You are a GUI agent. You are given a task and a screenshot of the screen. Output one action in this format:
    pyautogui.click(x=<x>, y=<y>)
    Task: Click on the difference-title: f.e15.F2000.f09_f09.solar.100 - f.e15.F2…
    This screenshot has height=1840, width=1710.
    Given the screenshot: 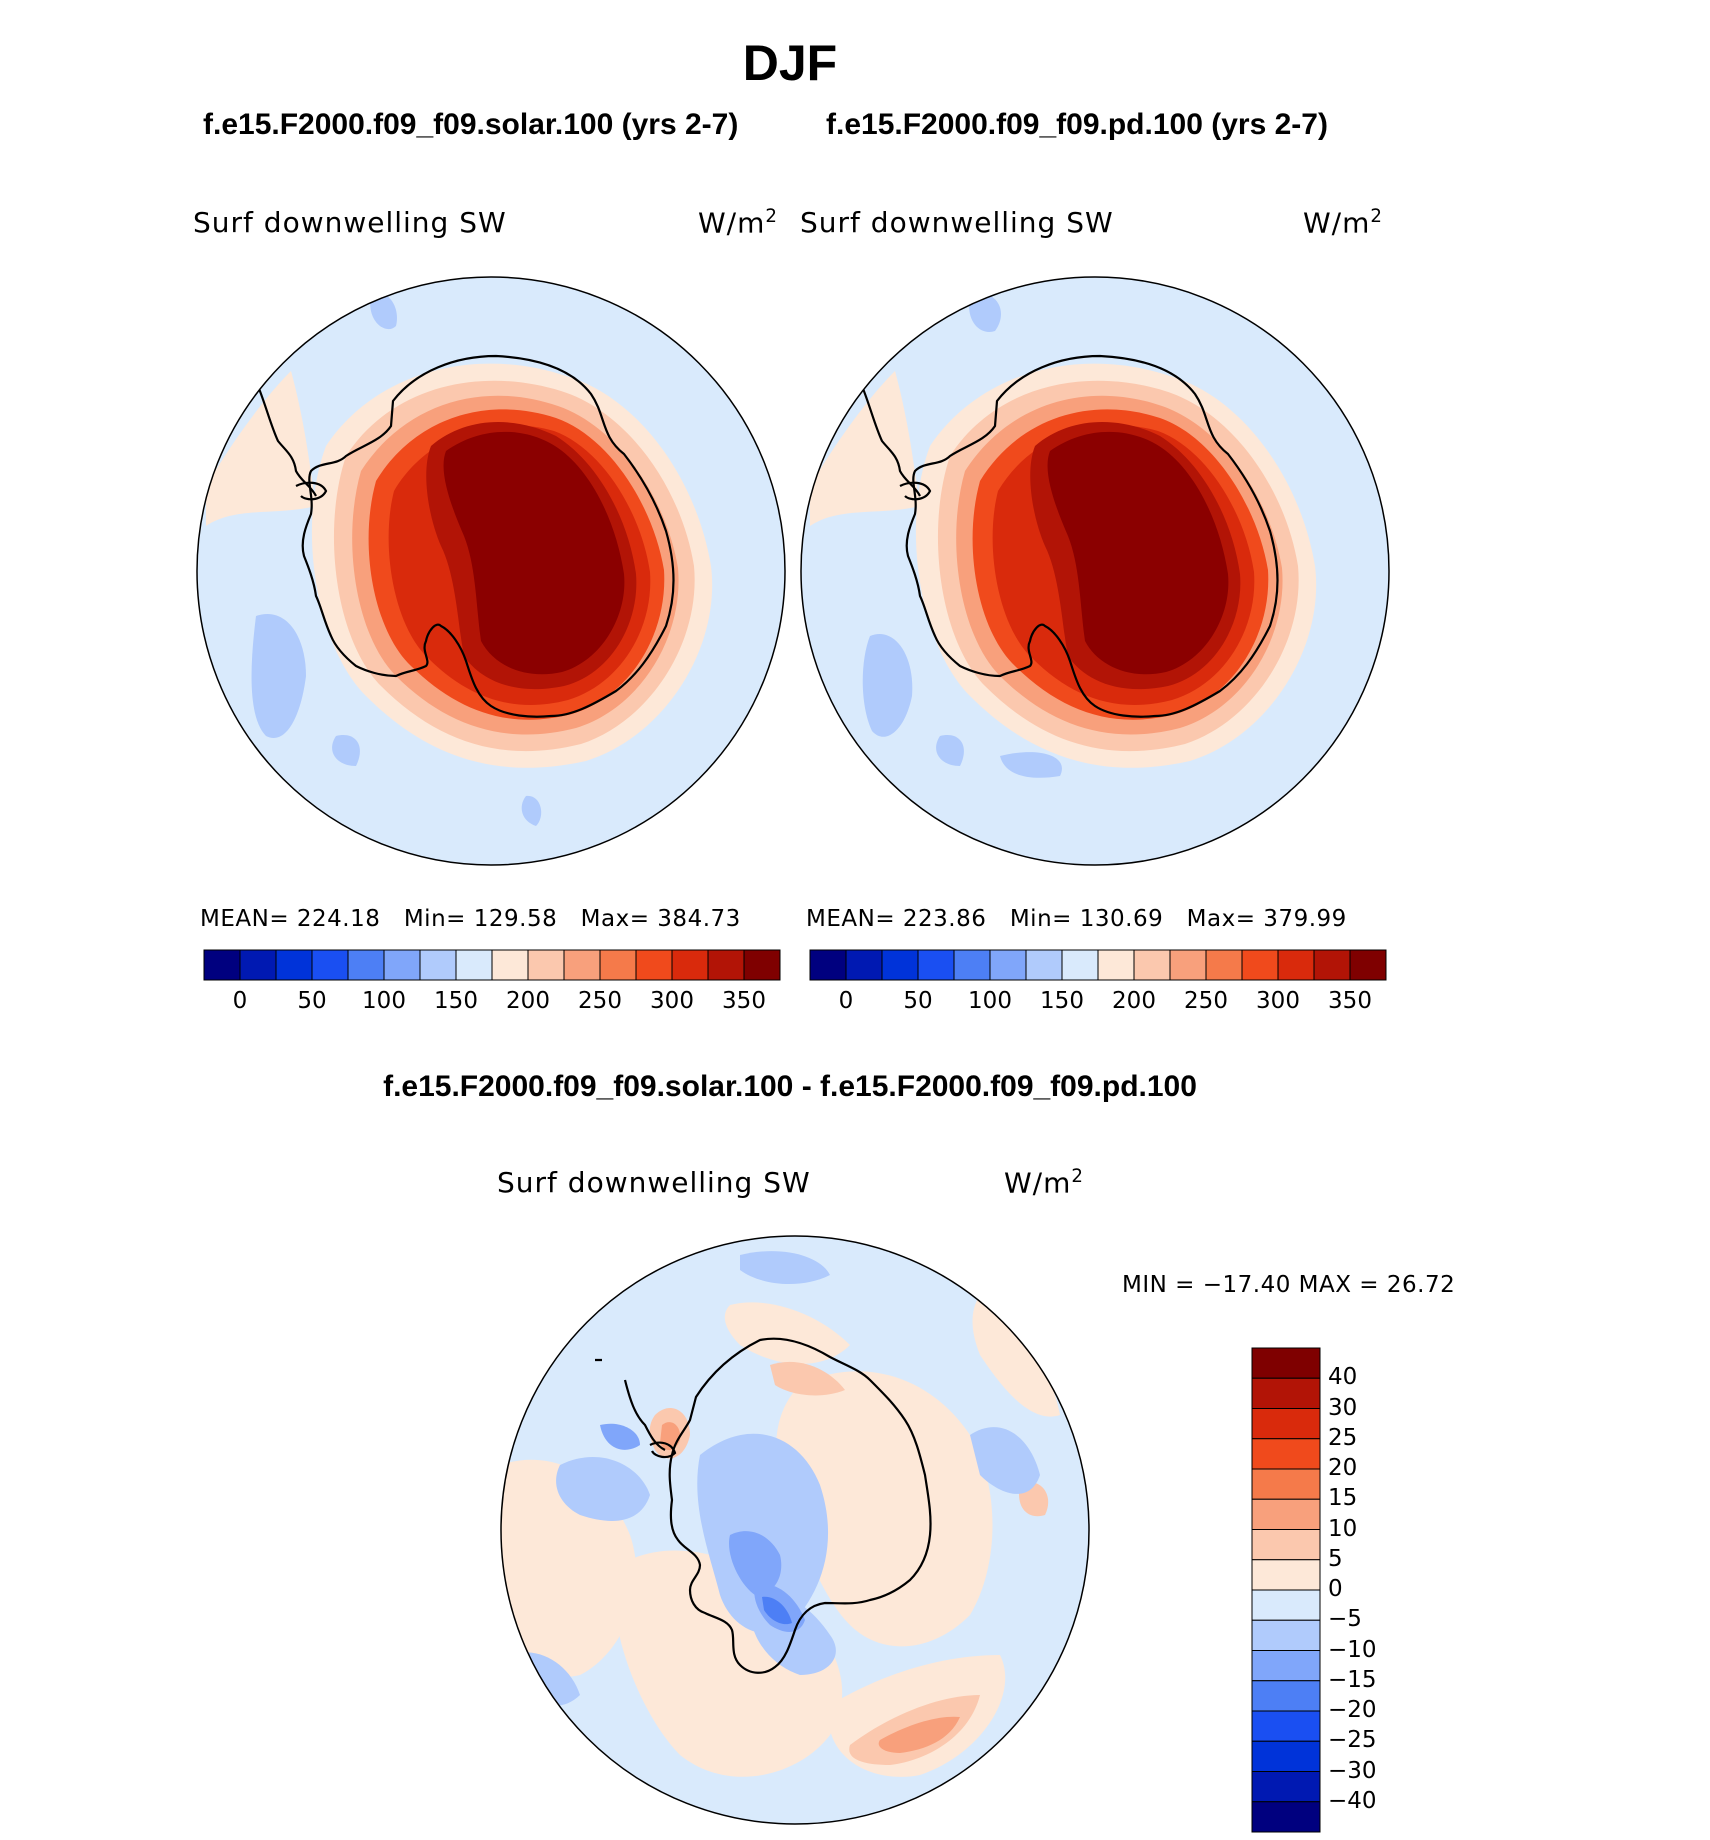 What is the action you would take?
    pyautogui.click(x=790, y=1086)
    